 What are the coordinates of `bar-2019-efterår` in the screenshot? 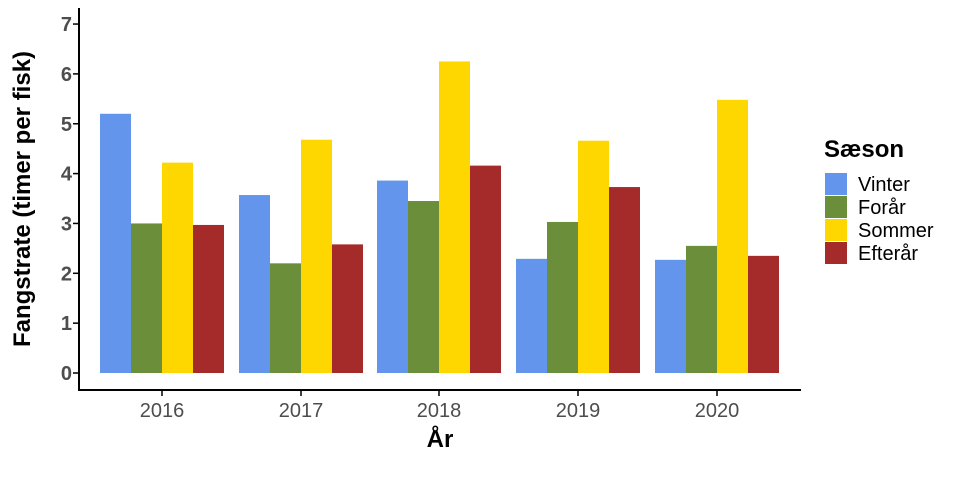 It's located at (624, 280).